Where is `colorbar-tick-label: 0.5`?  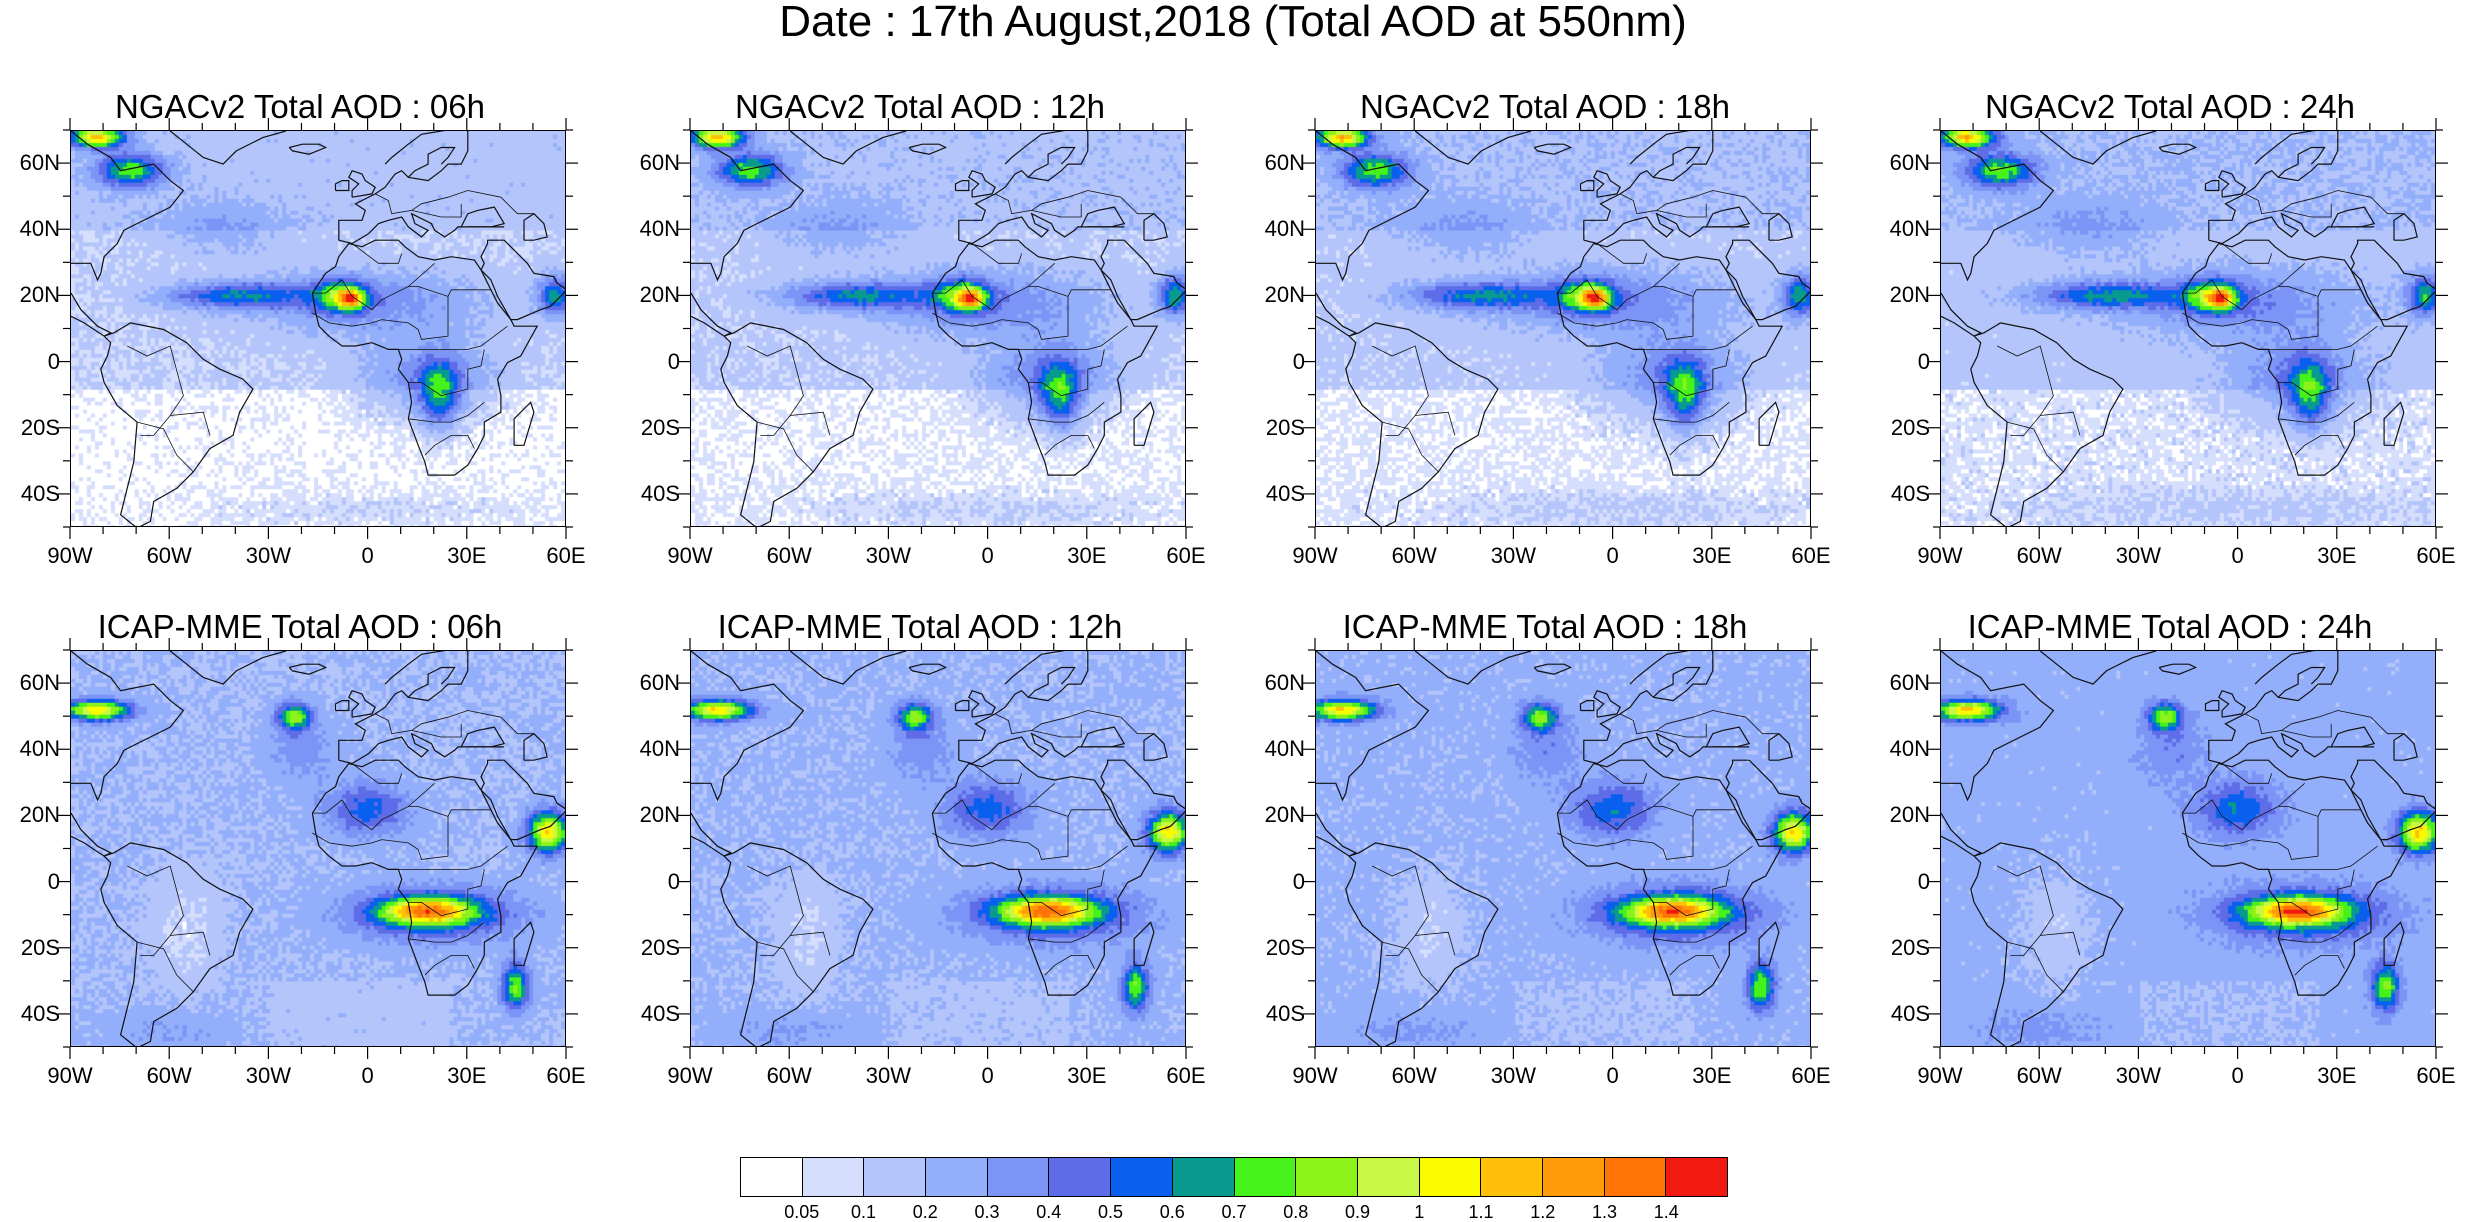
colorbar-tick-label: 0.5 is located at coordinates (1110, 1212).